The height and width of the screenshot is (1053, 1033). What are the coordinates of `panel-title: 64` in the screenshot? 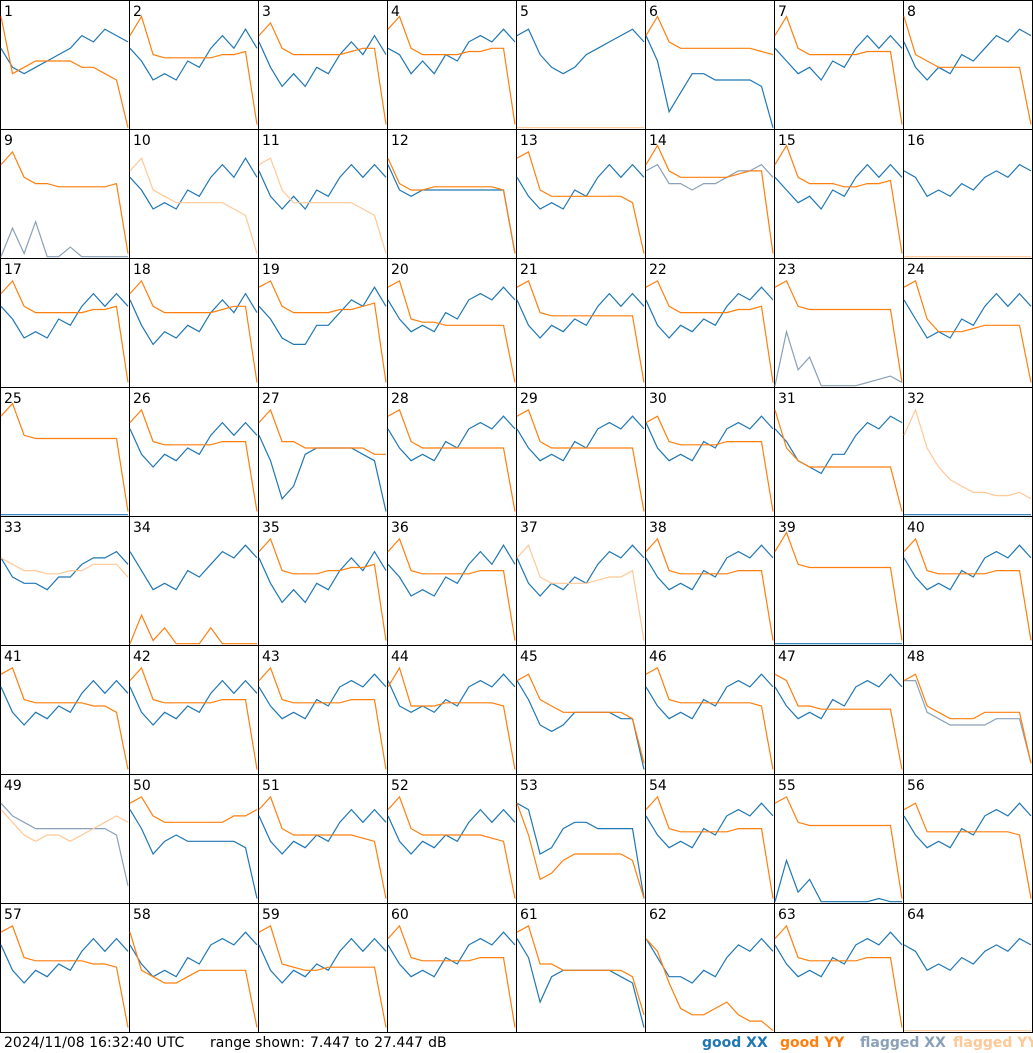 It's located at (916, 915).